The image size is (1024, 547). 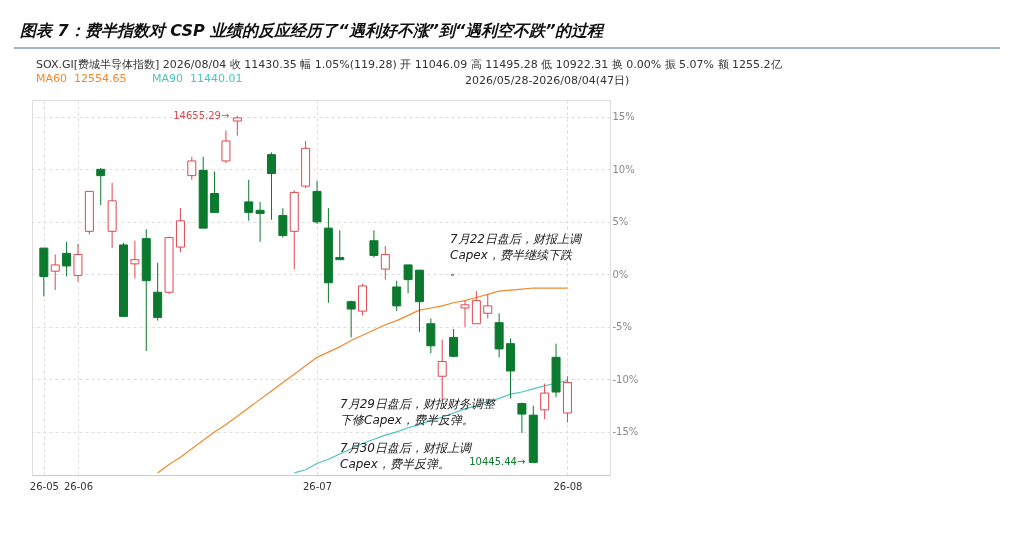 I want to click on x-tick-label: 26-06, so click(x=78, y=486).